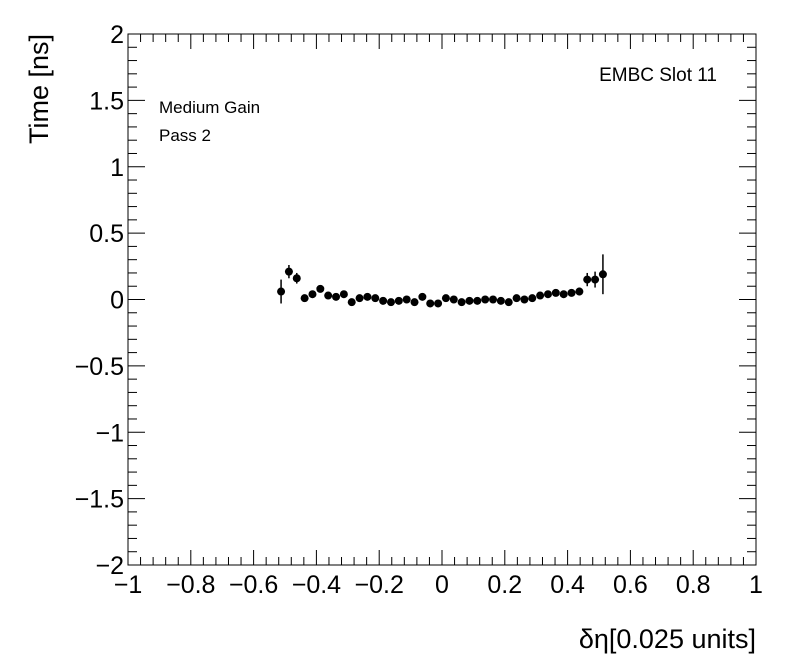 This screenshot has height=672, width=796. Describe the element at coordinates (109, 566) in the screenshot. I see `y-tick-label: −2` at that location.